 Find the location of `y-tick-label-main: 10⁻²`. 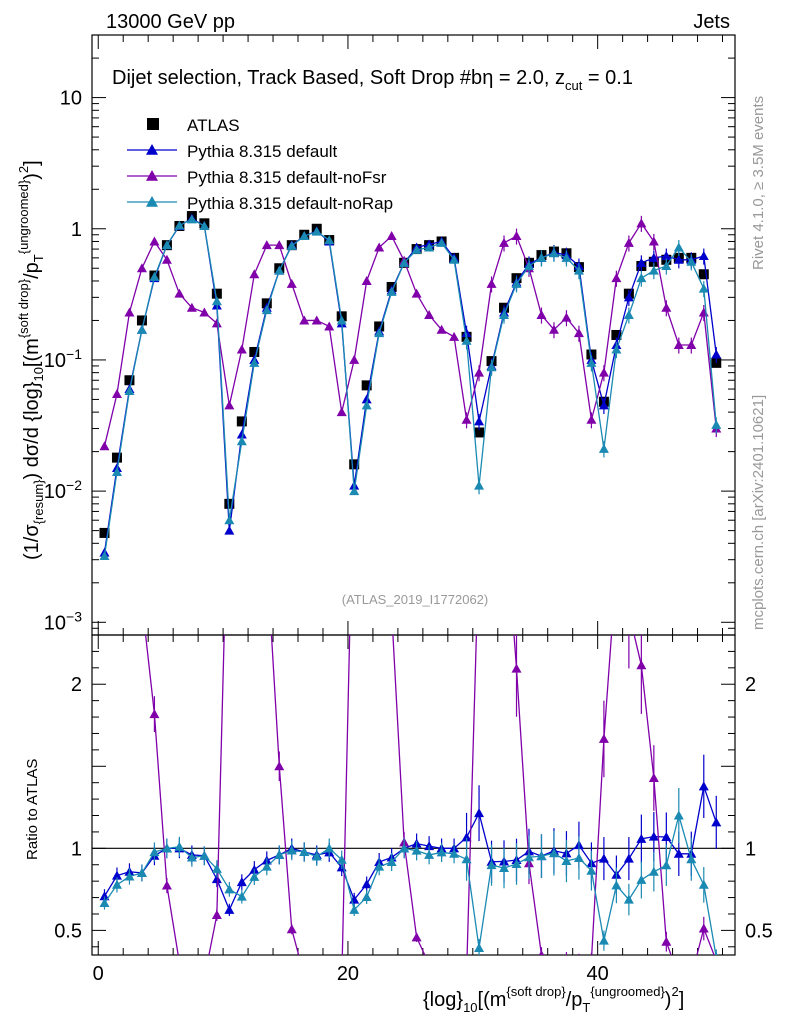

y-tick-label-main: 10⁻² is located at coordinates (63, 490).